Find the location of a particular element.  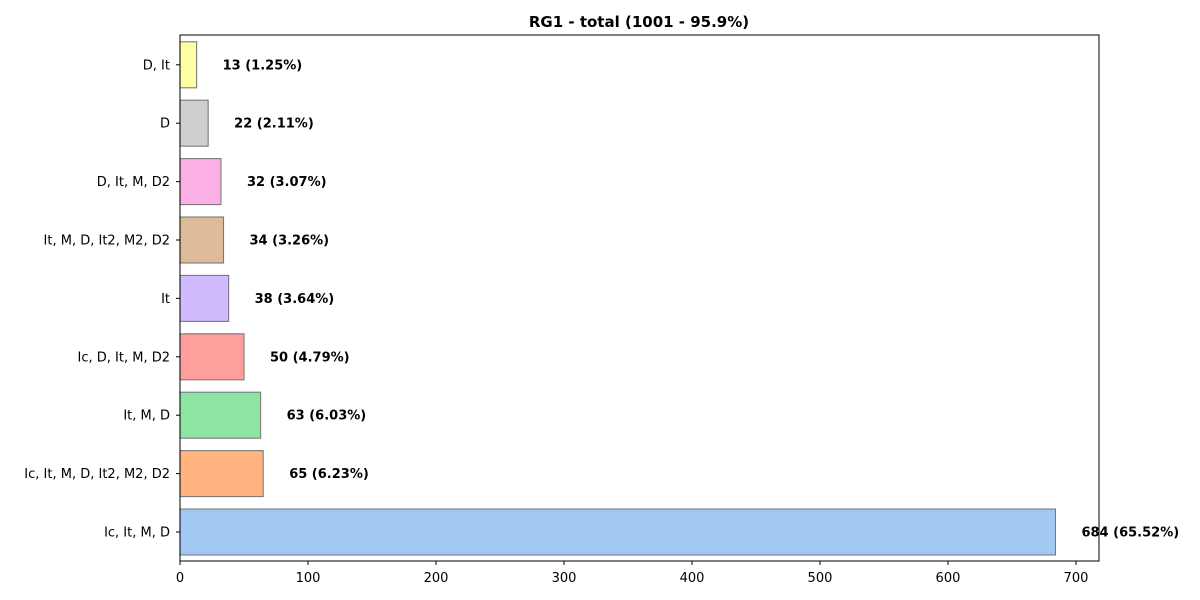

data-label: 34 (3.26%) is located at coordinates (290, 241).